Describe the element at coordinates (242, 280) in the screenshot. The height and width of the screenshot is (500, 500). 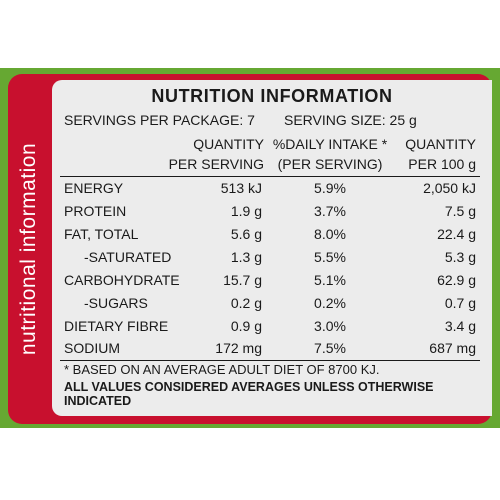
I see `per-serving-value: 15.7 g` at that location.